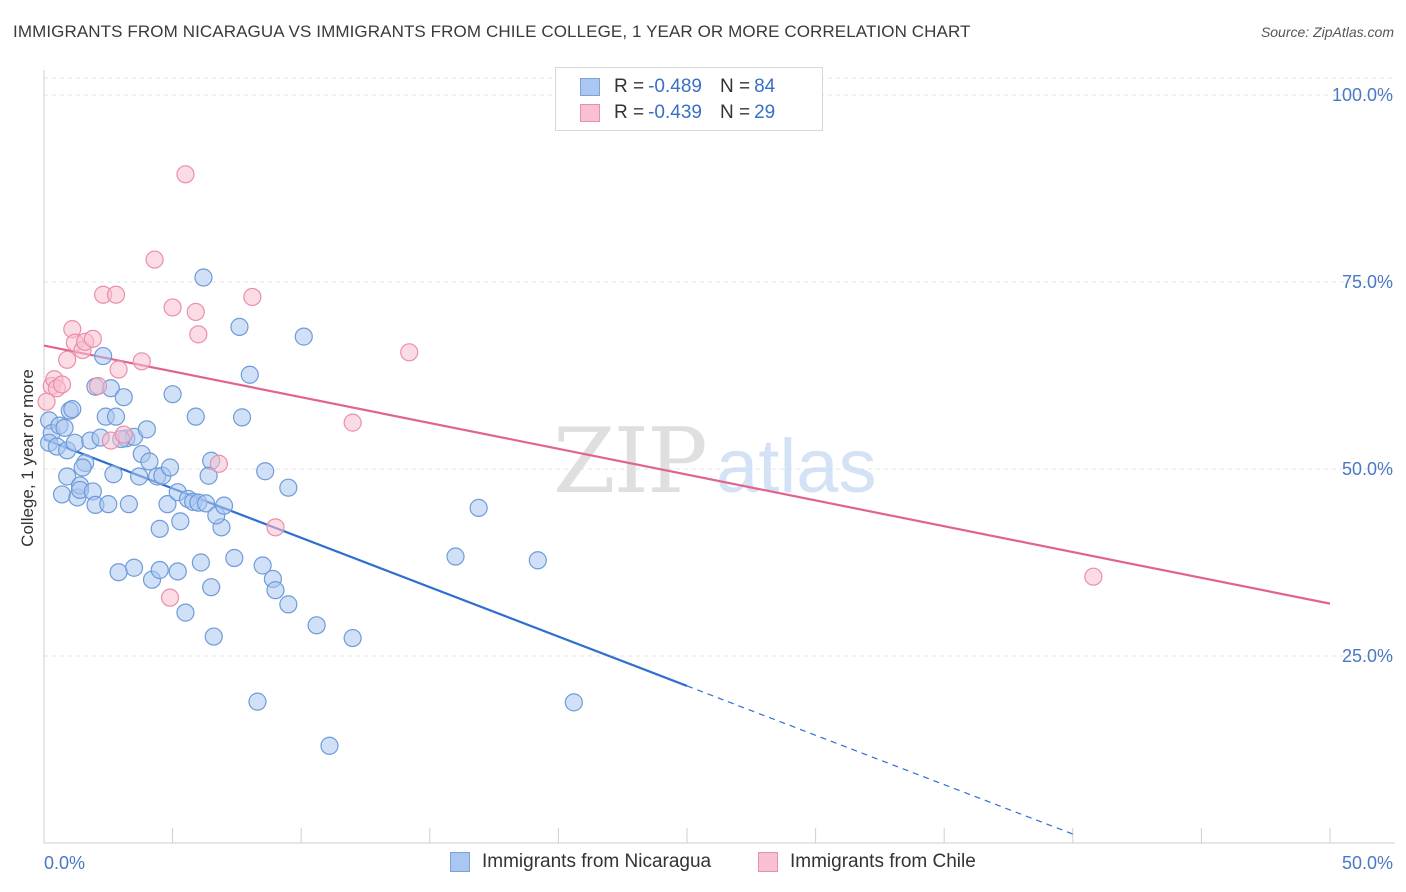 The height and width of the screenshot is (892, 1406). What do you see at coordinates (27, 458) in the screenshot?
I see `y-axis-title: College, 1 year or more` at bounding box center [27, 458].